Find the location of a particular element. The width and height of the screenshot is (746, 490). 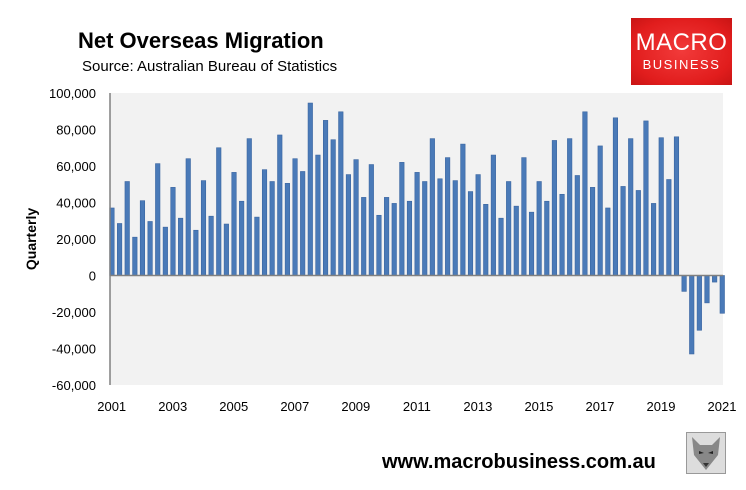

wolf-icon is located at coordinates (706, 453).